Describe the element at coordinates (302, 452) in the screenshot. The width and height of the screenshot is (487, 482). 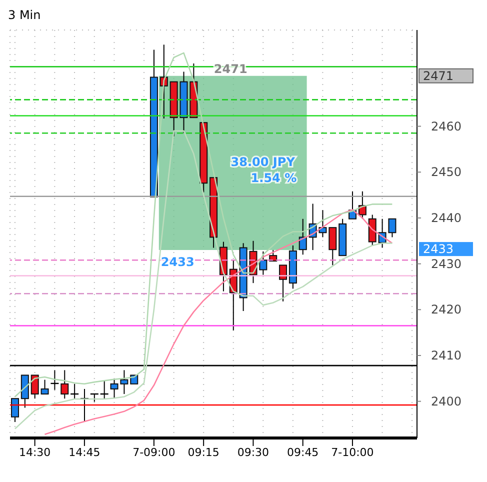
I see `x-tick-label: 09:45` at that location.